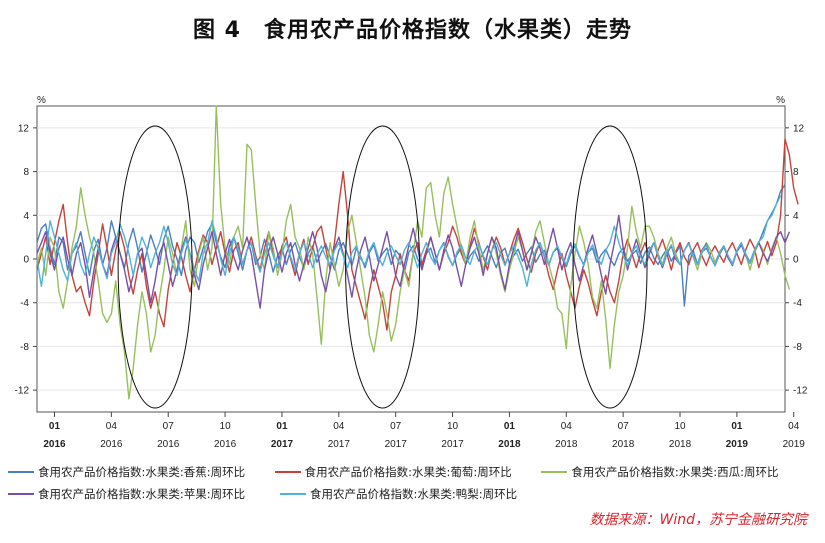 This screenshot has width=825, height=543. I want to click on y-axis-left: -12 -8 -4 0 4 8 12%, so click(30, 246).